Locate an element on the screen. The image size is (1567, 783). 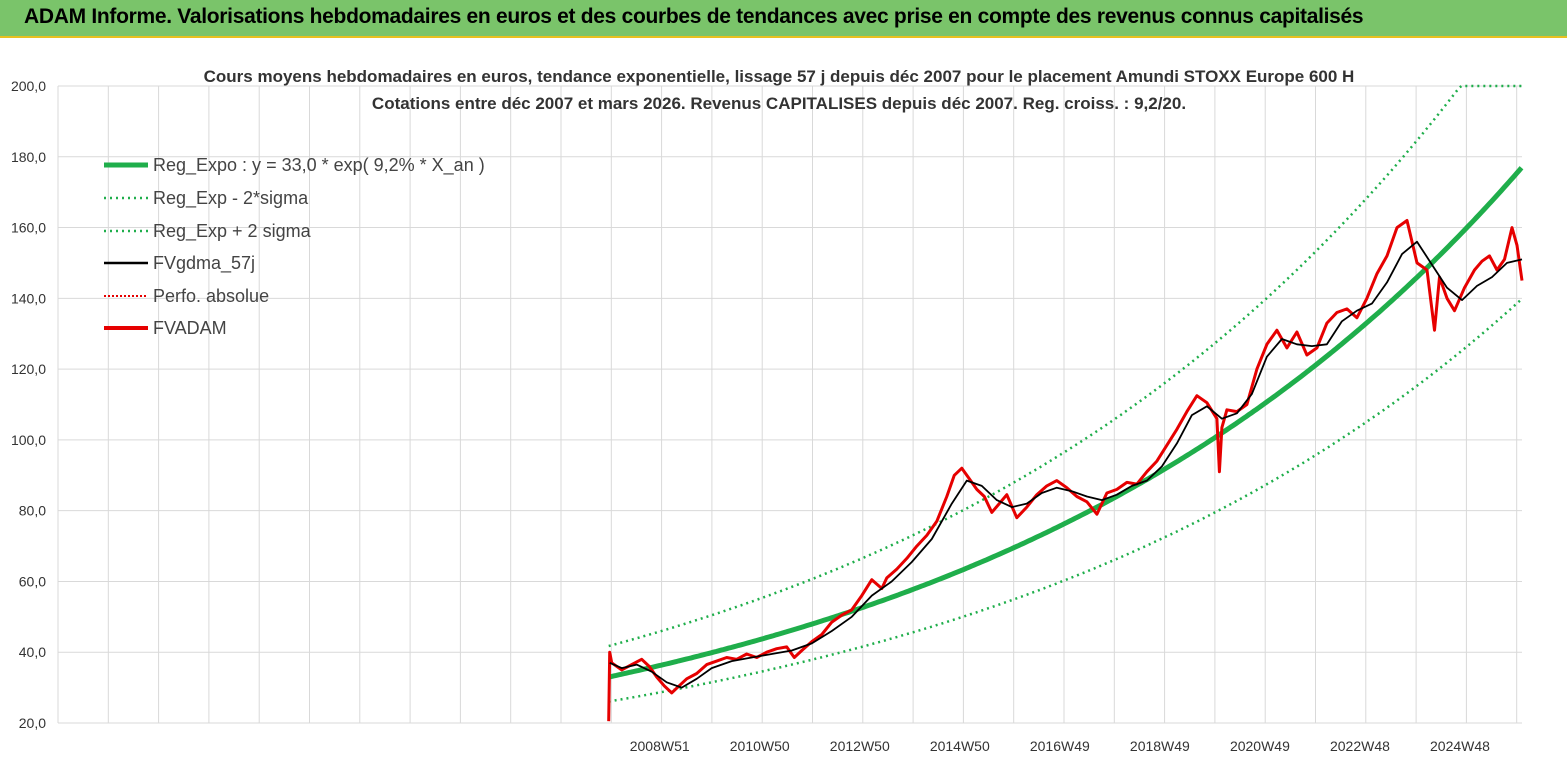
legend-label-fvgdma: FVgdma_57j is located at coordinates (204, 263).